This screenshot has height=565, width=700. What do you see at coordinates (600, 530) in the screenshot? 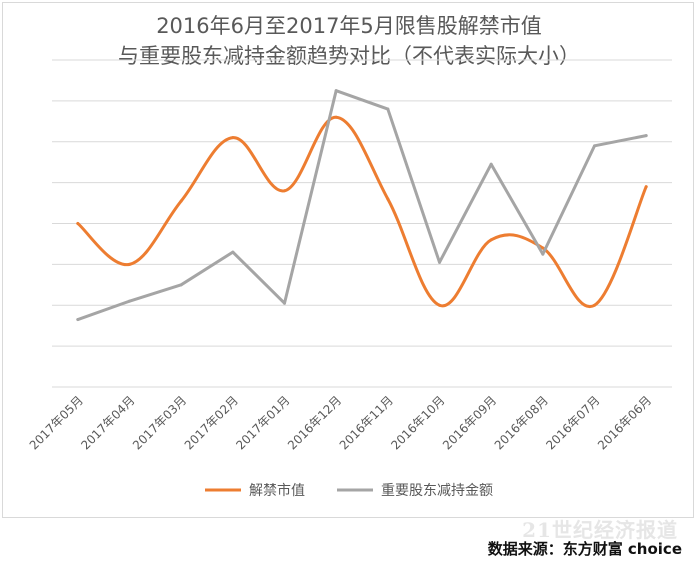
I see `watermark: 21世纪经济报道` at bounding box center [600, 530].